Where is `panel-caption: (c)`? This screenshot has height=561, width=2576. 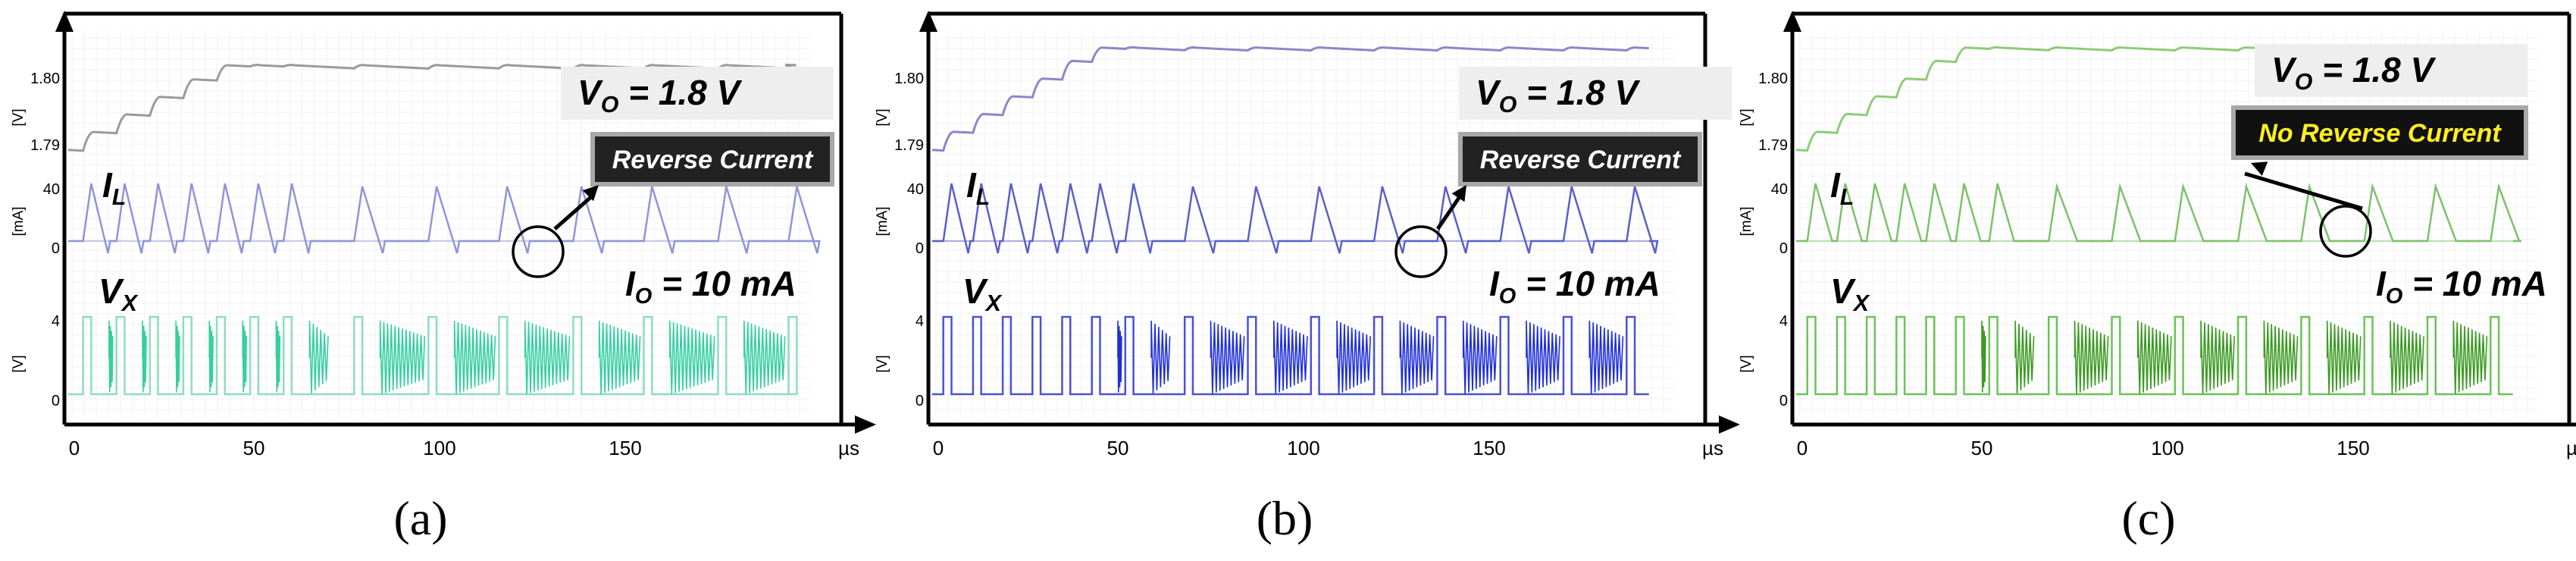
panel-caption: (c) is located at coordinates (2148, 518).